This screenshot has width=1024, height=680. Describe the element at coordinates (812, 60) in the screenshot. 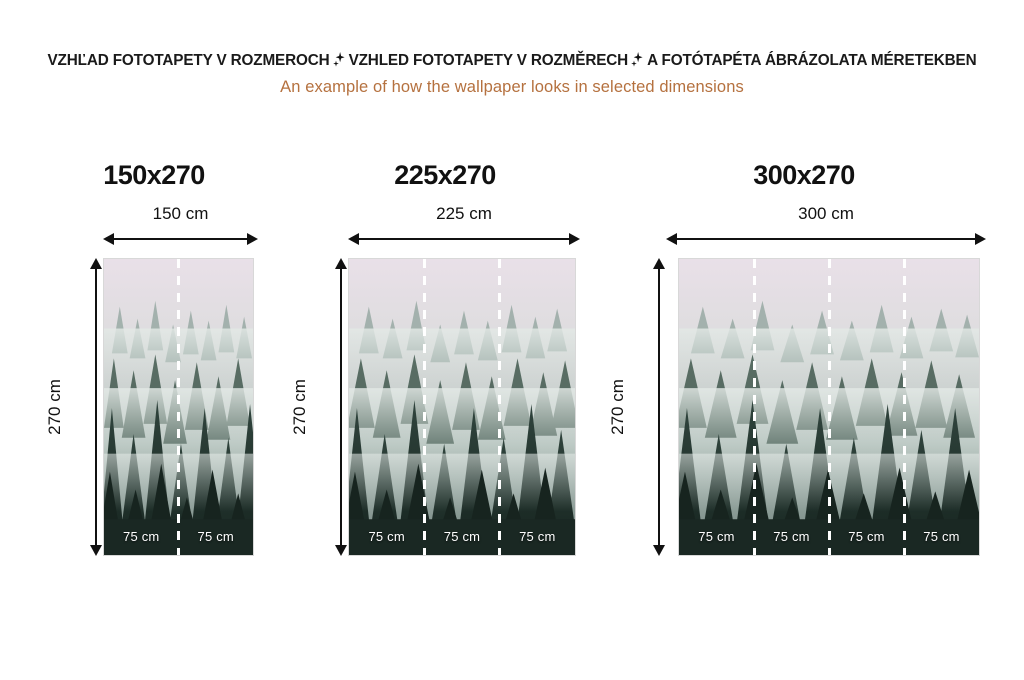

I see `title-part-hu: A FOTÓTAPÉTA ÁBRÁZOLATA MÉRETEKBEN` at that location.